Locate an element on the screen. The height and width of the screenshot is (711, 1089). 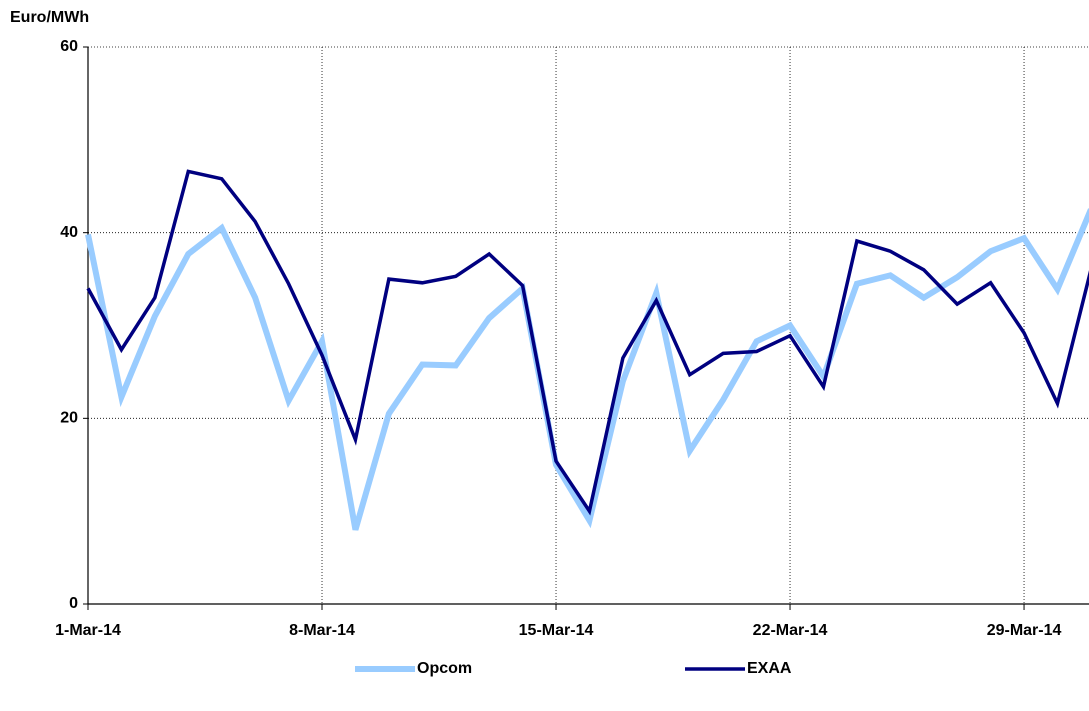
y-tick-label: 60 is located at coordinates (69, 46).